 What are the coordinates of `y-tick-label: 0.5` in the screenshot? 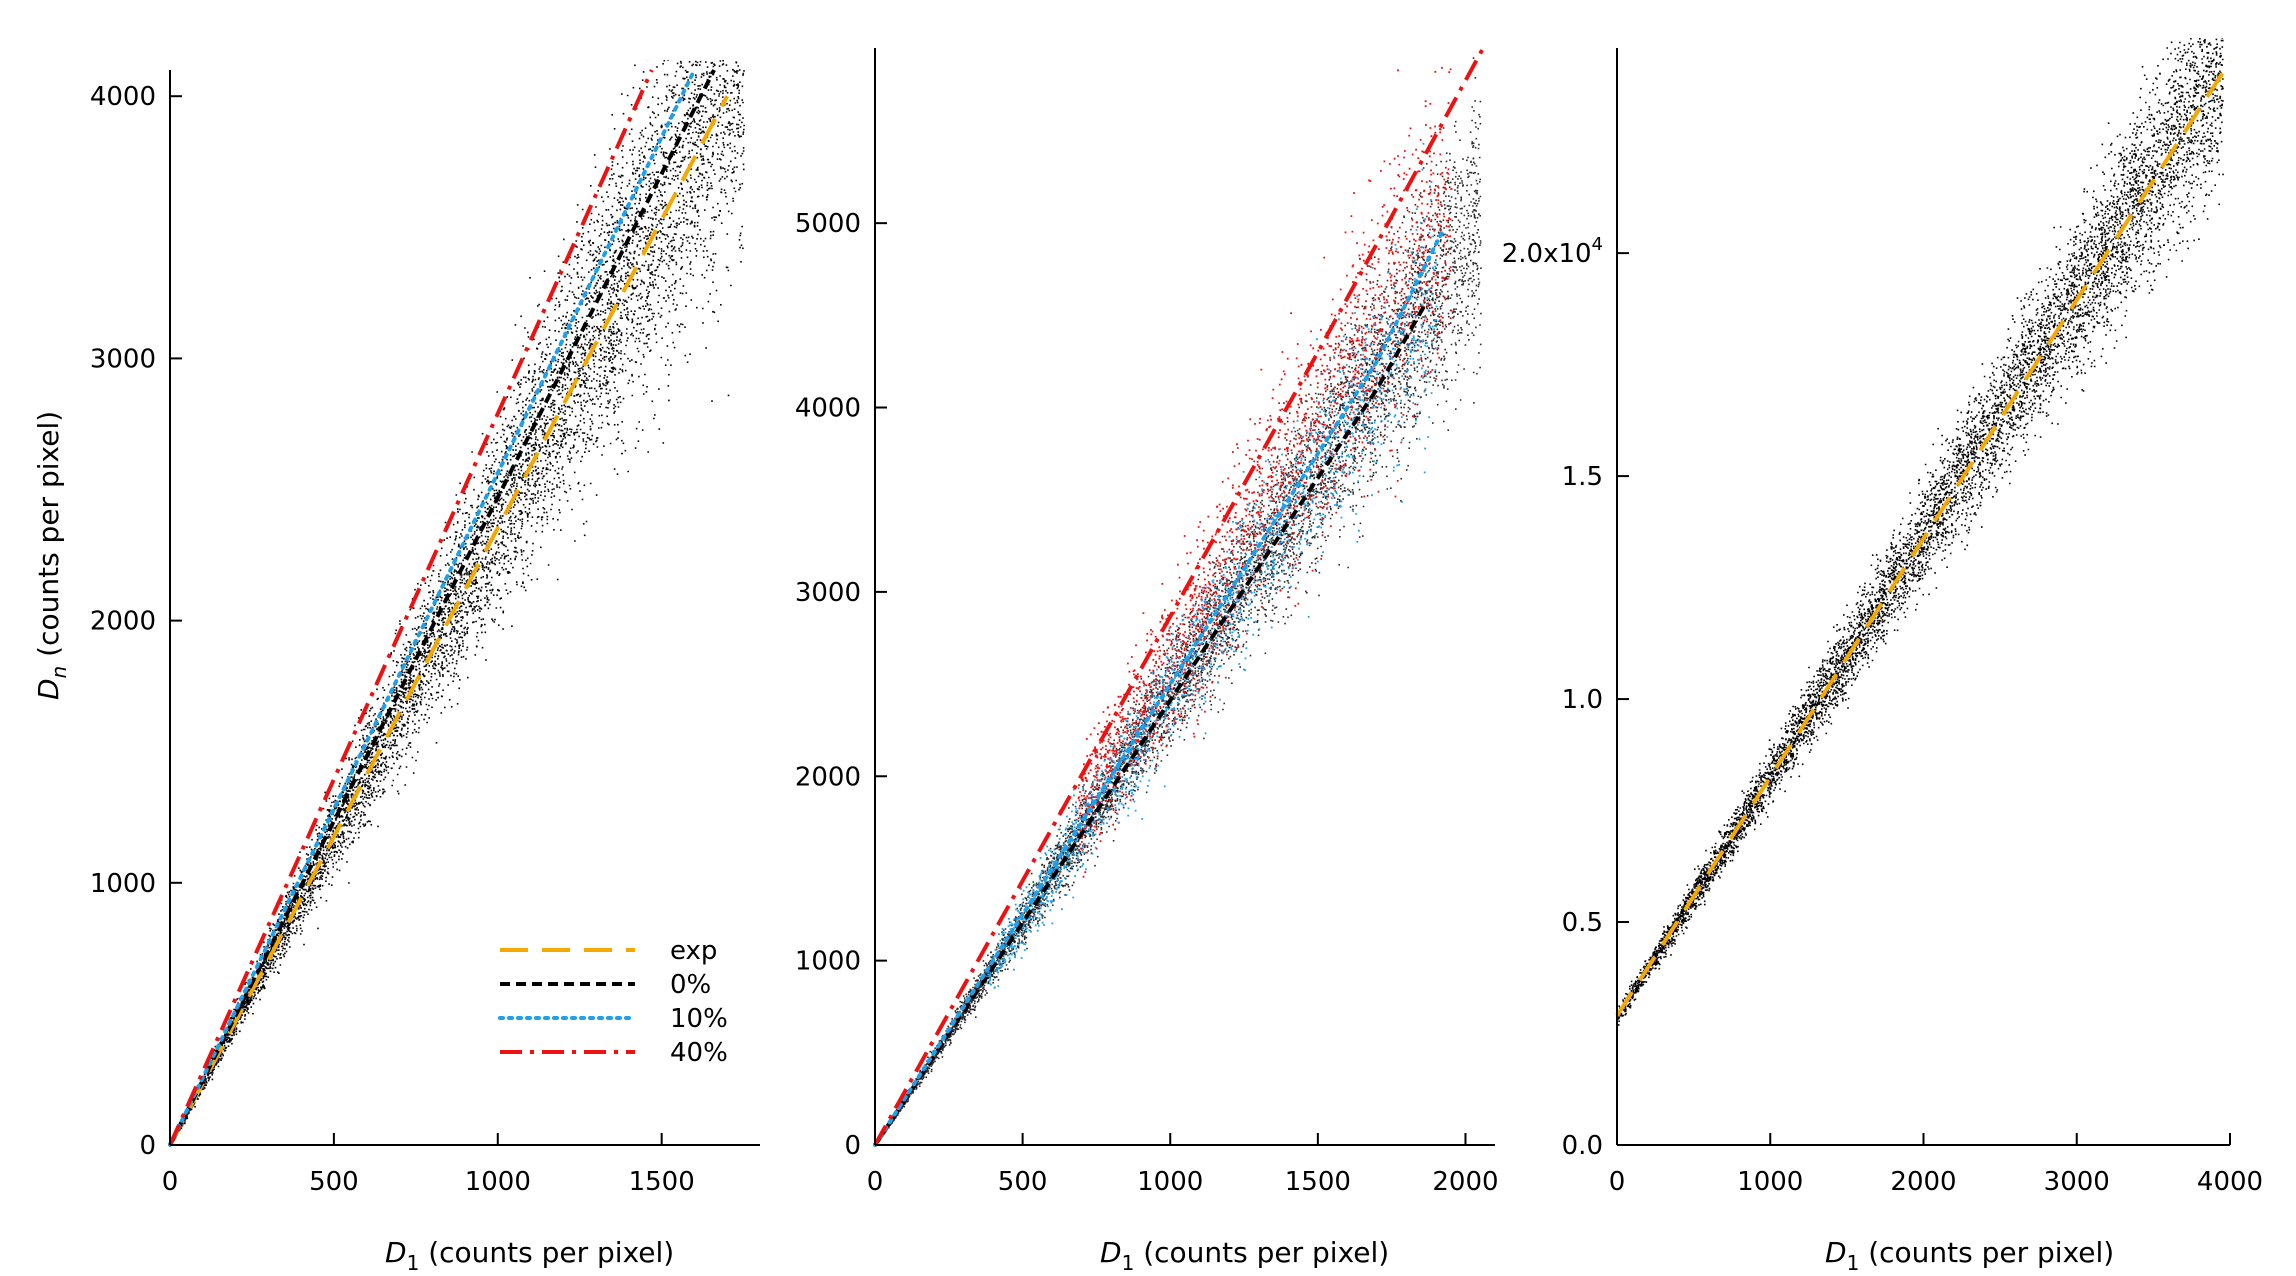 It's located at (1582, 923).